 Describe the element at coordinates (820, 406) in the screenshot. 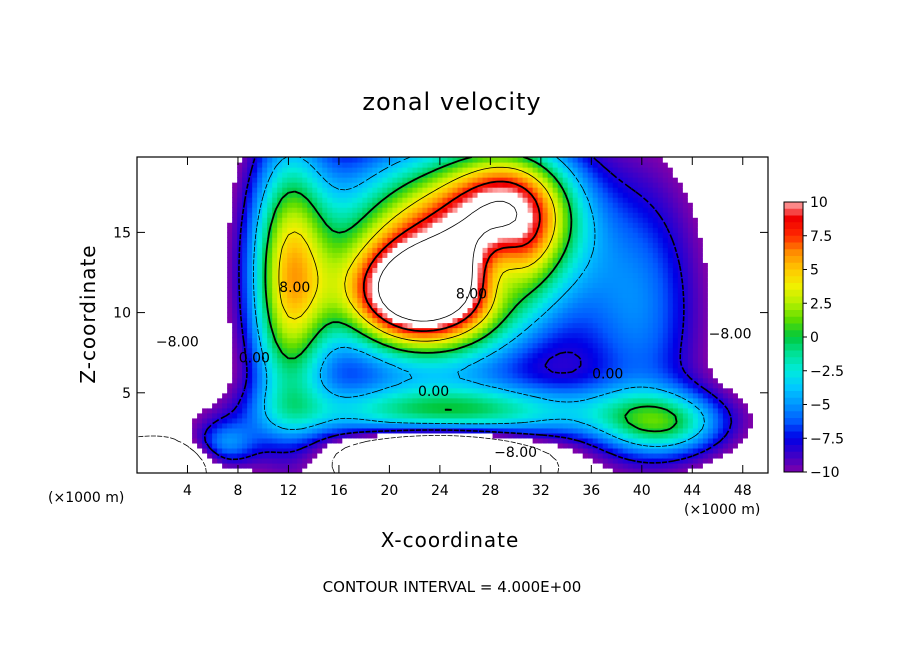

I see `colorbar-label: −5` at that location.